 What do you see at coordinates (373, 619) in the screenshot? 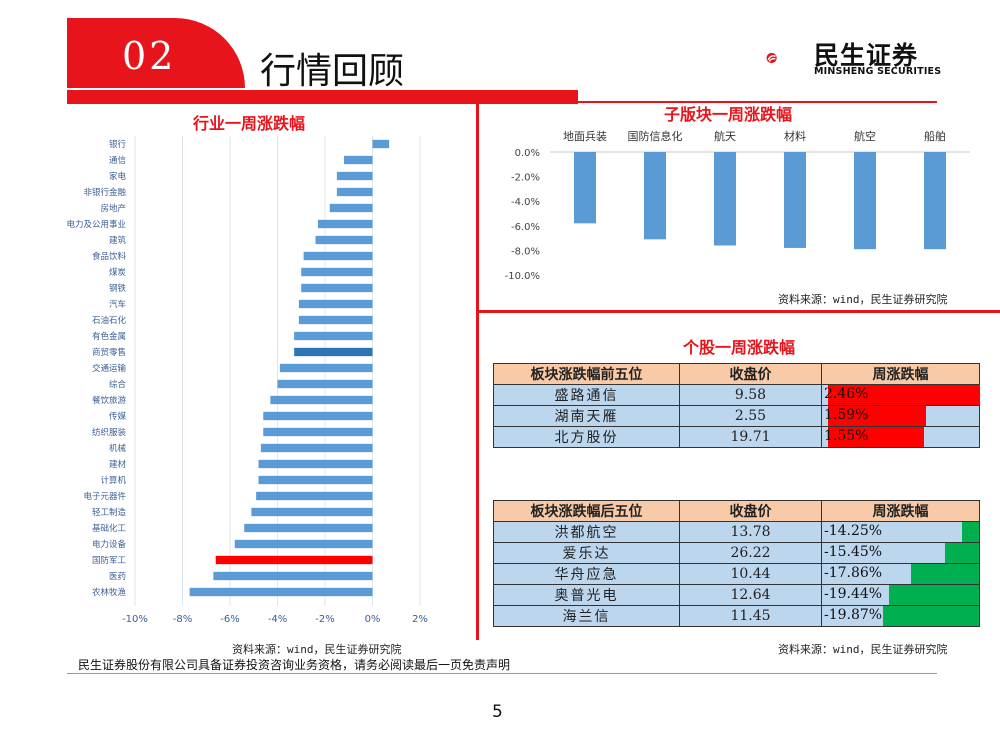
I see `x-tick-label: 0%` at bounding box center [373, 619].